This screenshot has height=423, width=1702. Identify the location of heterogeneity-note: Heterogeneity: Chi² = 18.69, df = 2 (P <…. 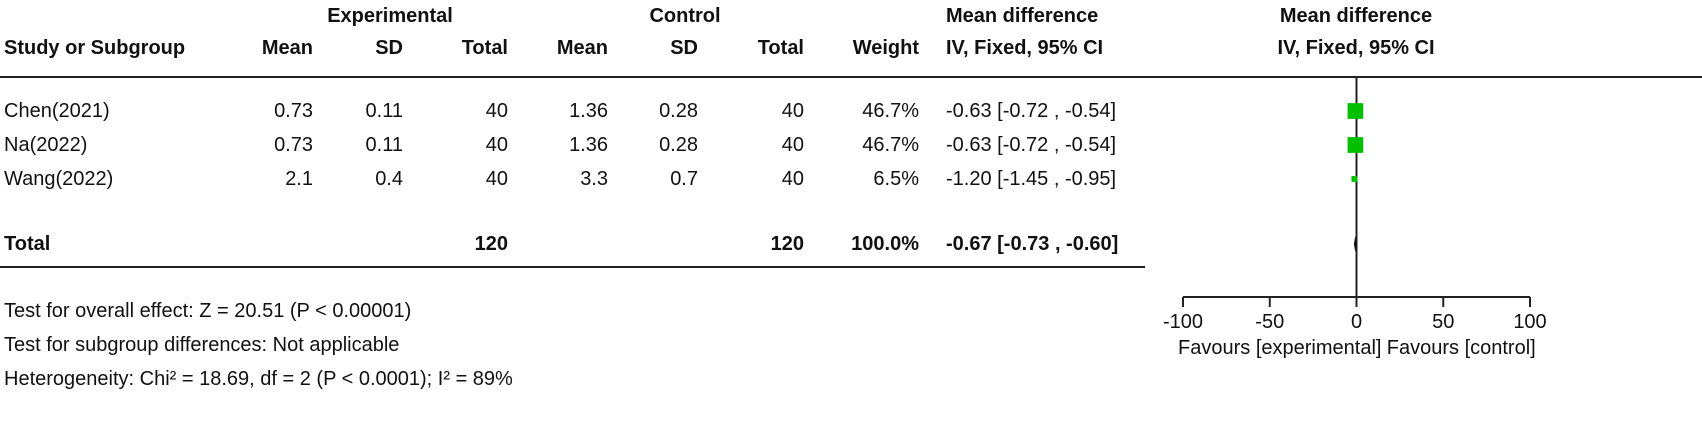
(258, 379).